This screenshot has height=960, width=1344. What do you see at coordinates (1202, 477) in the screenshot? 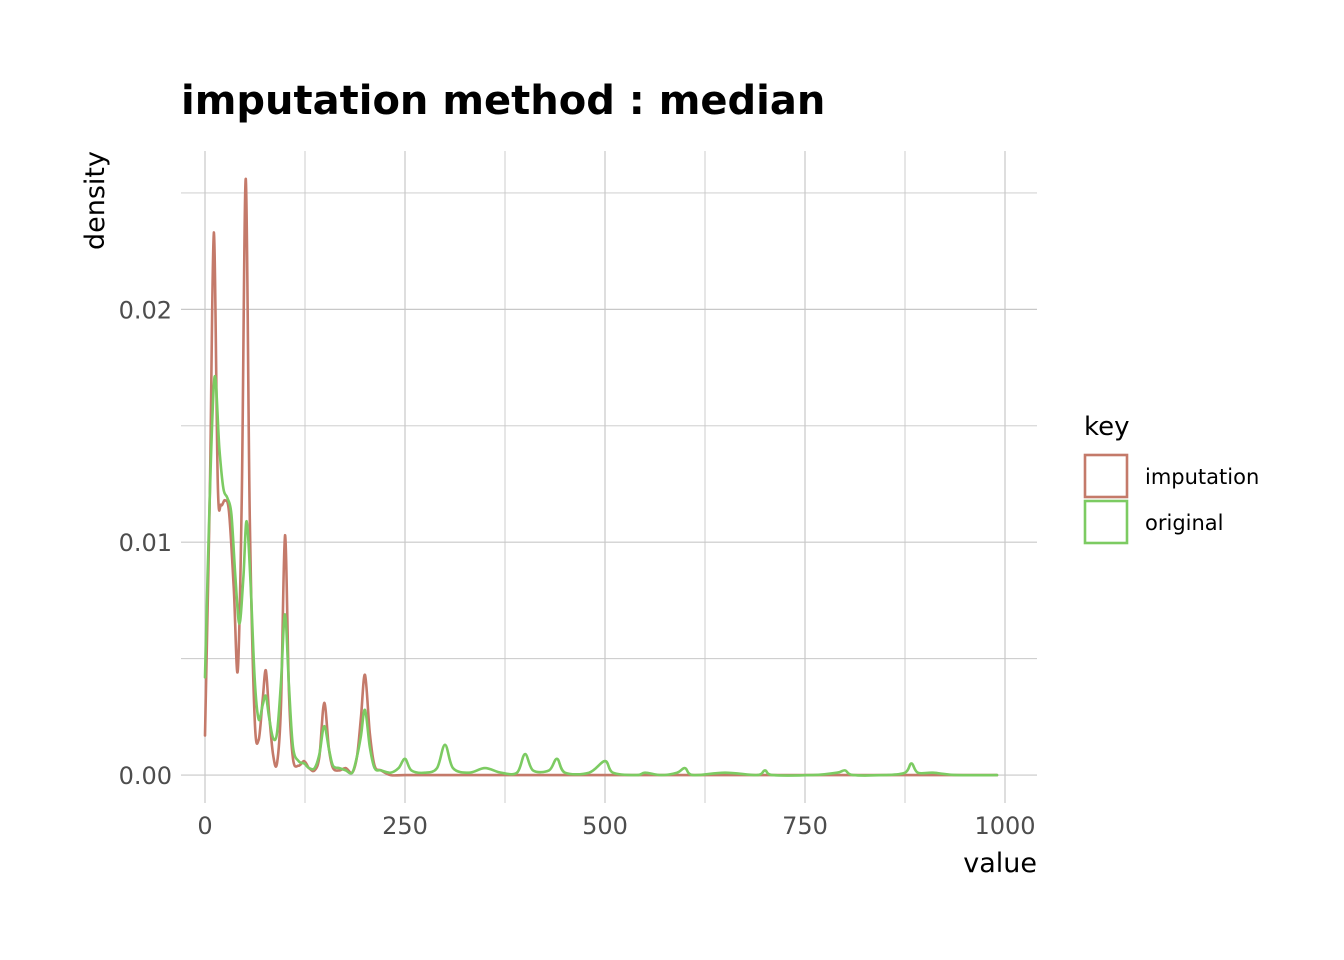
I see `legend-label-imputation: imputation` at bounding box center [1202, 477].